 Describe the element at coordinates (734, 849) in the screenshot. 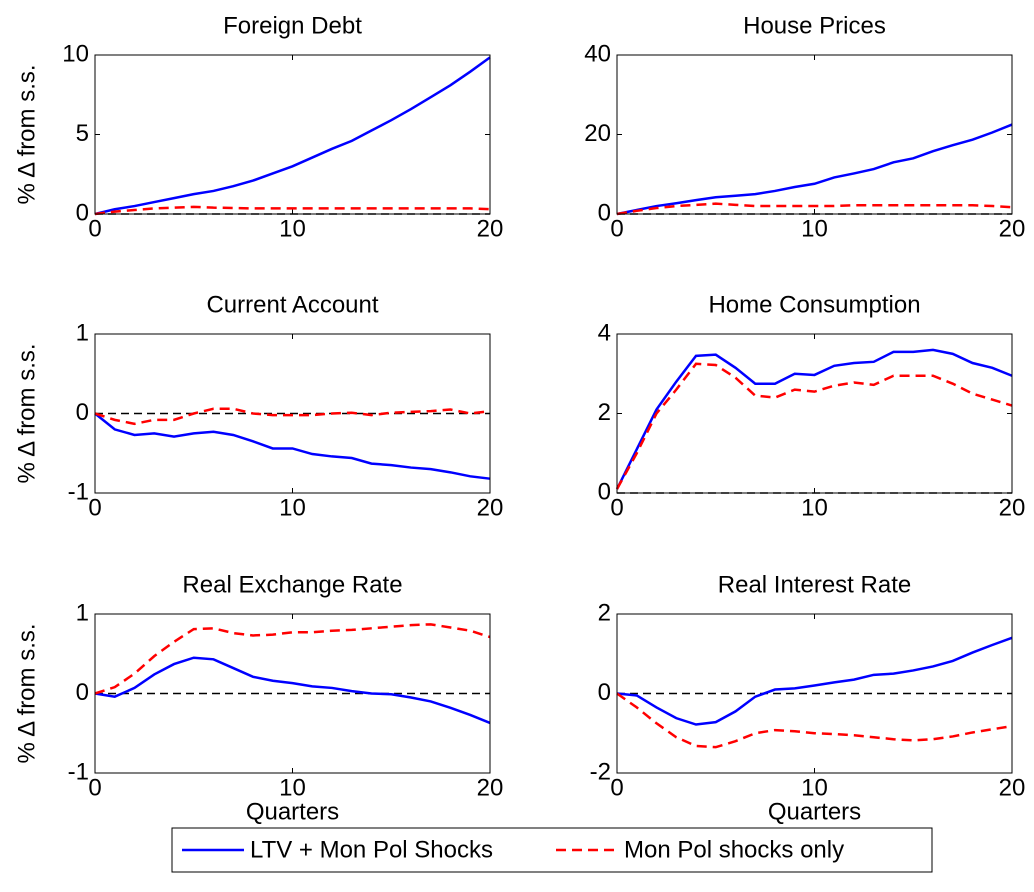

I see `legend-label: Mon Pol shocks only` at that location.